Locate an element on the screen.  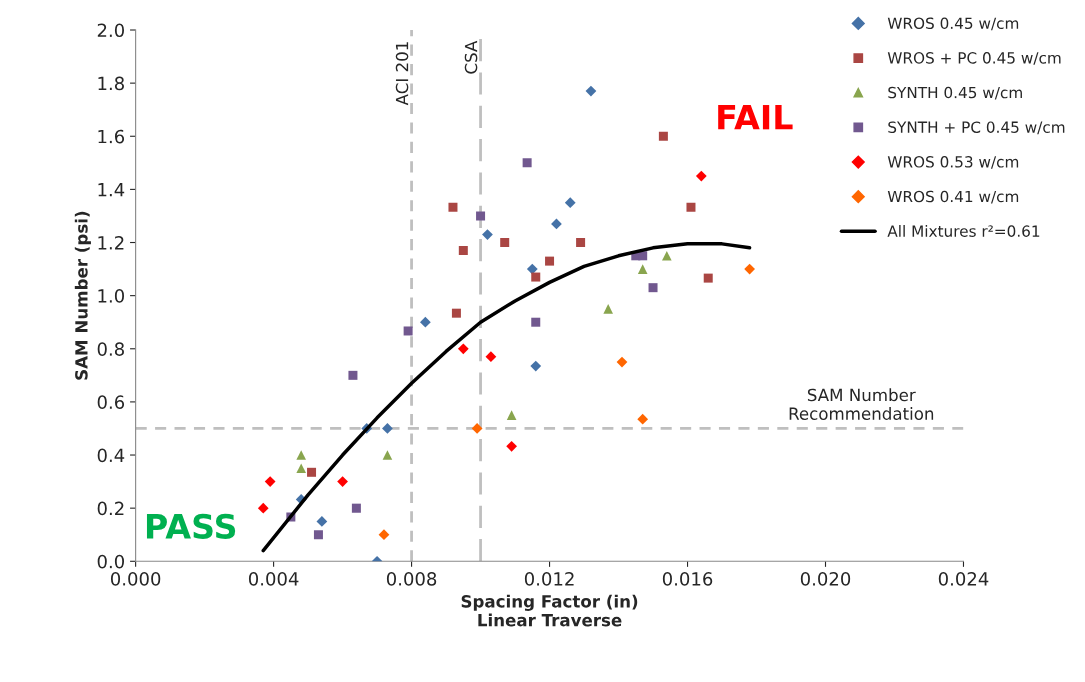
x-tick-label: 0.024 is located at coordinates (963, 579).